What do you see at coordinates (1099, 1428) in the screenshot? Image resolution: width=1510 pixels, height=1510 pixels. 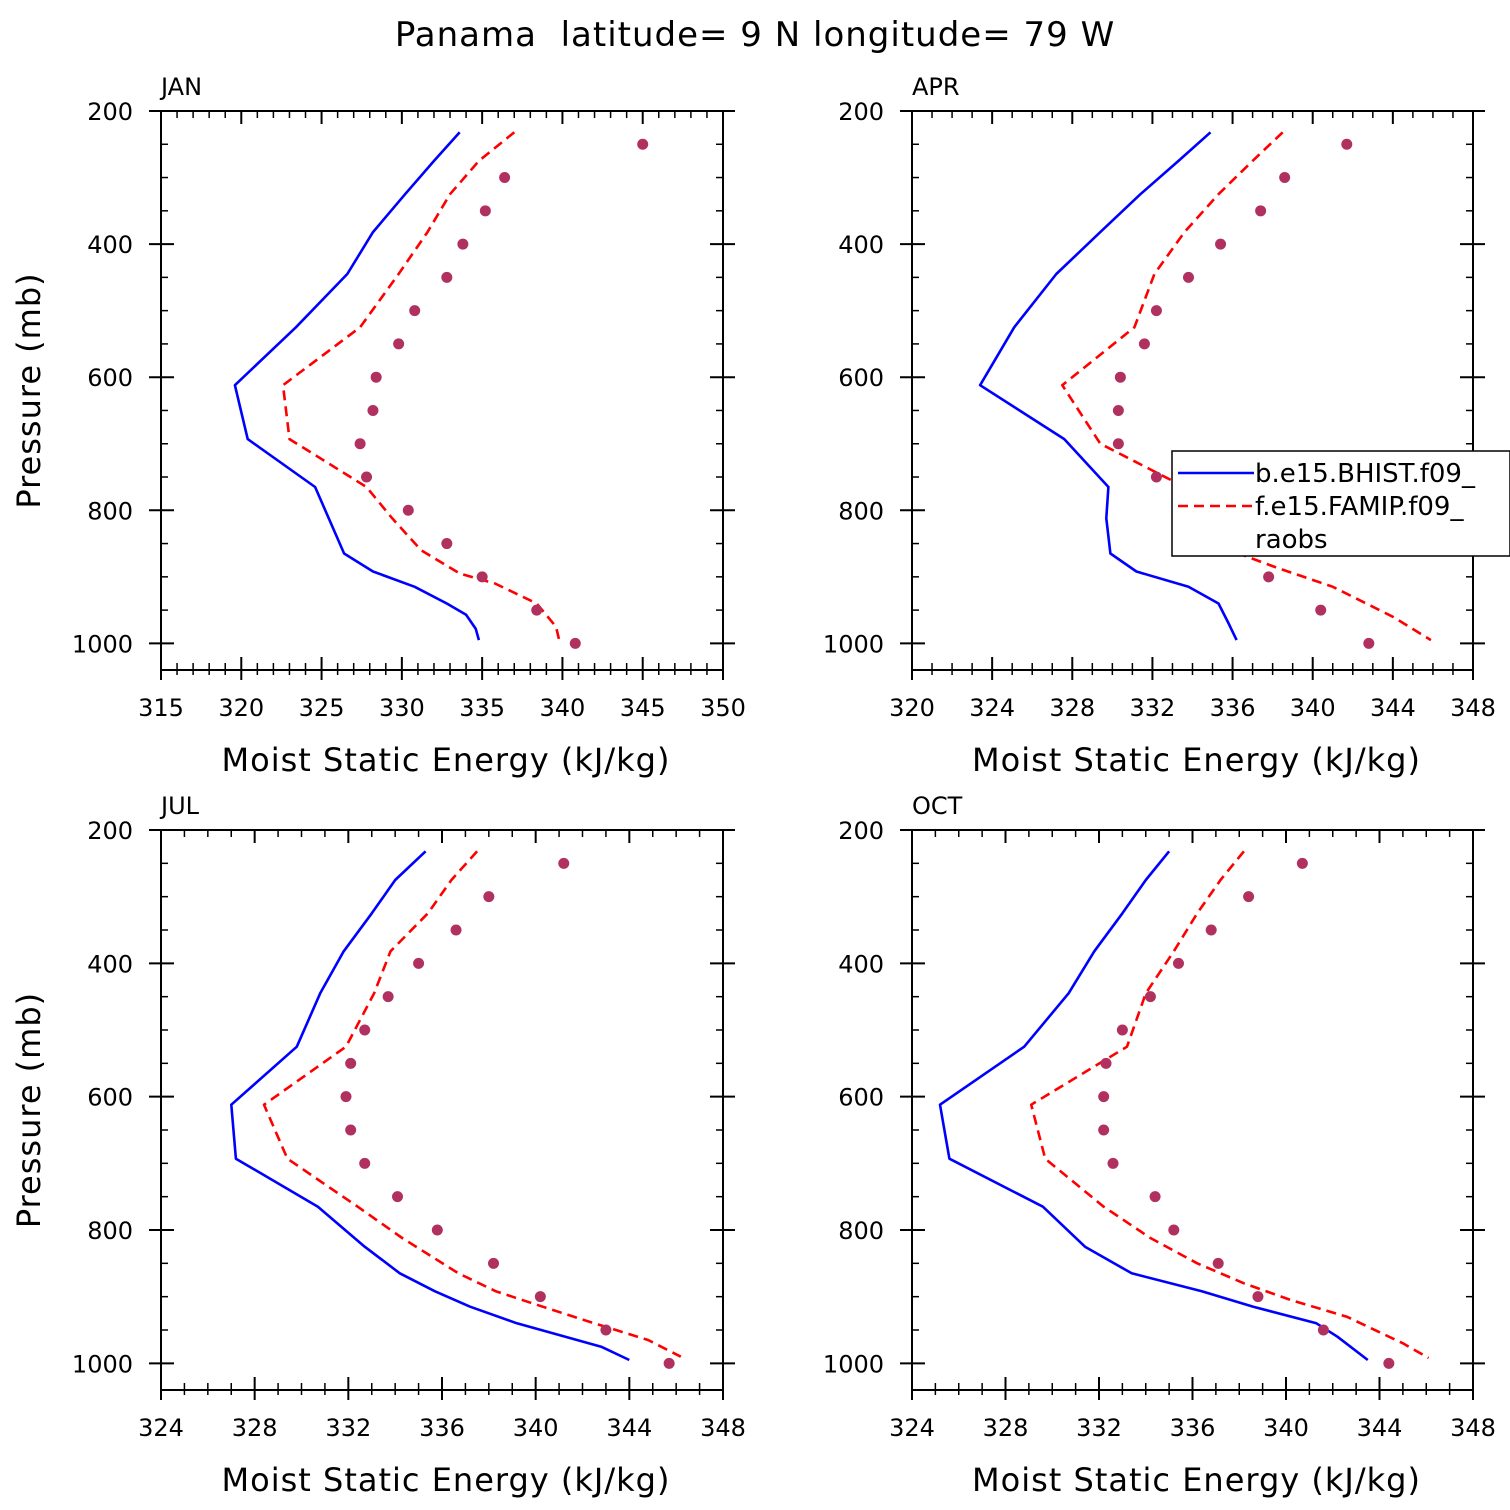 I see `x-tick-label: 332` at bounding box center [1099, 1428].